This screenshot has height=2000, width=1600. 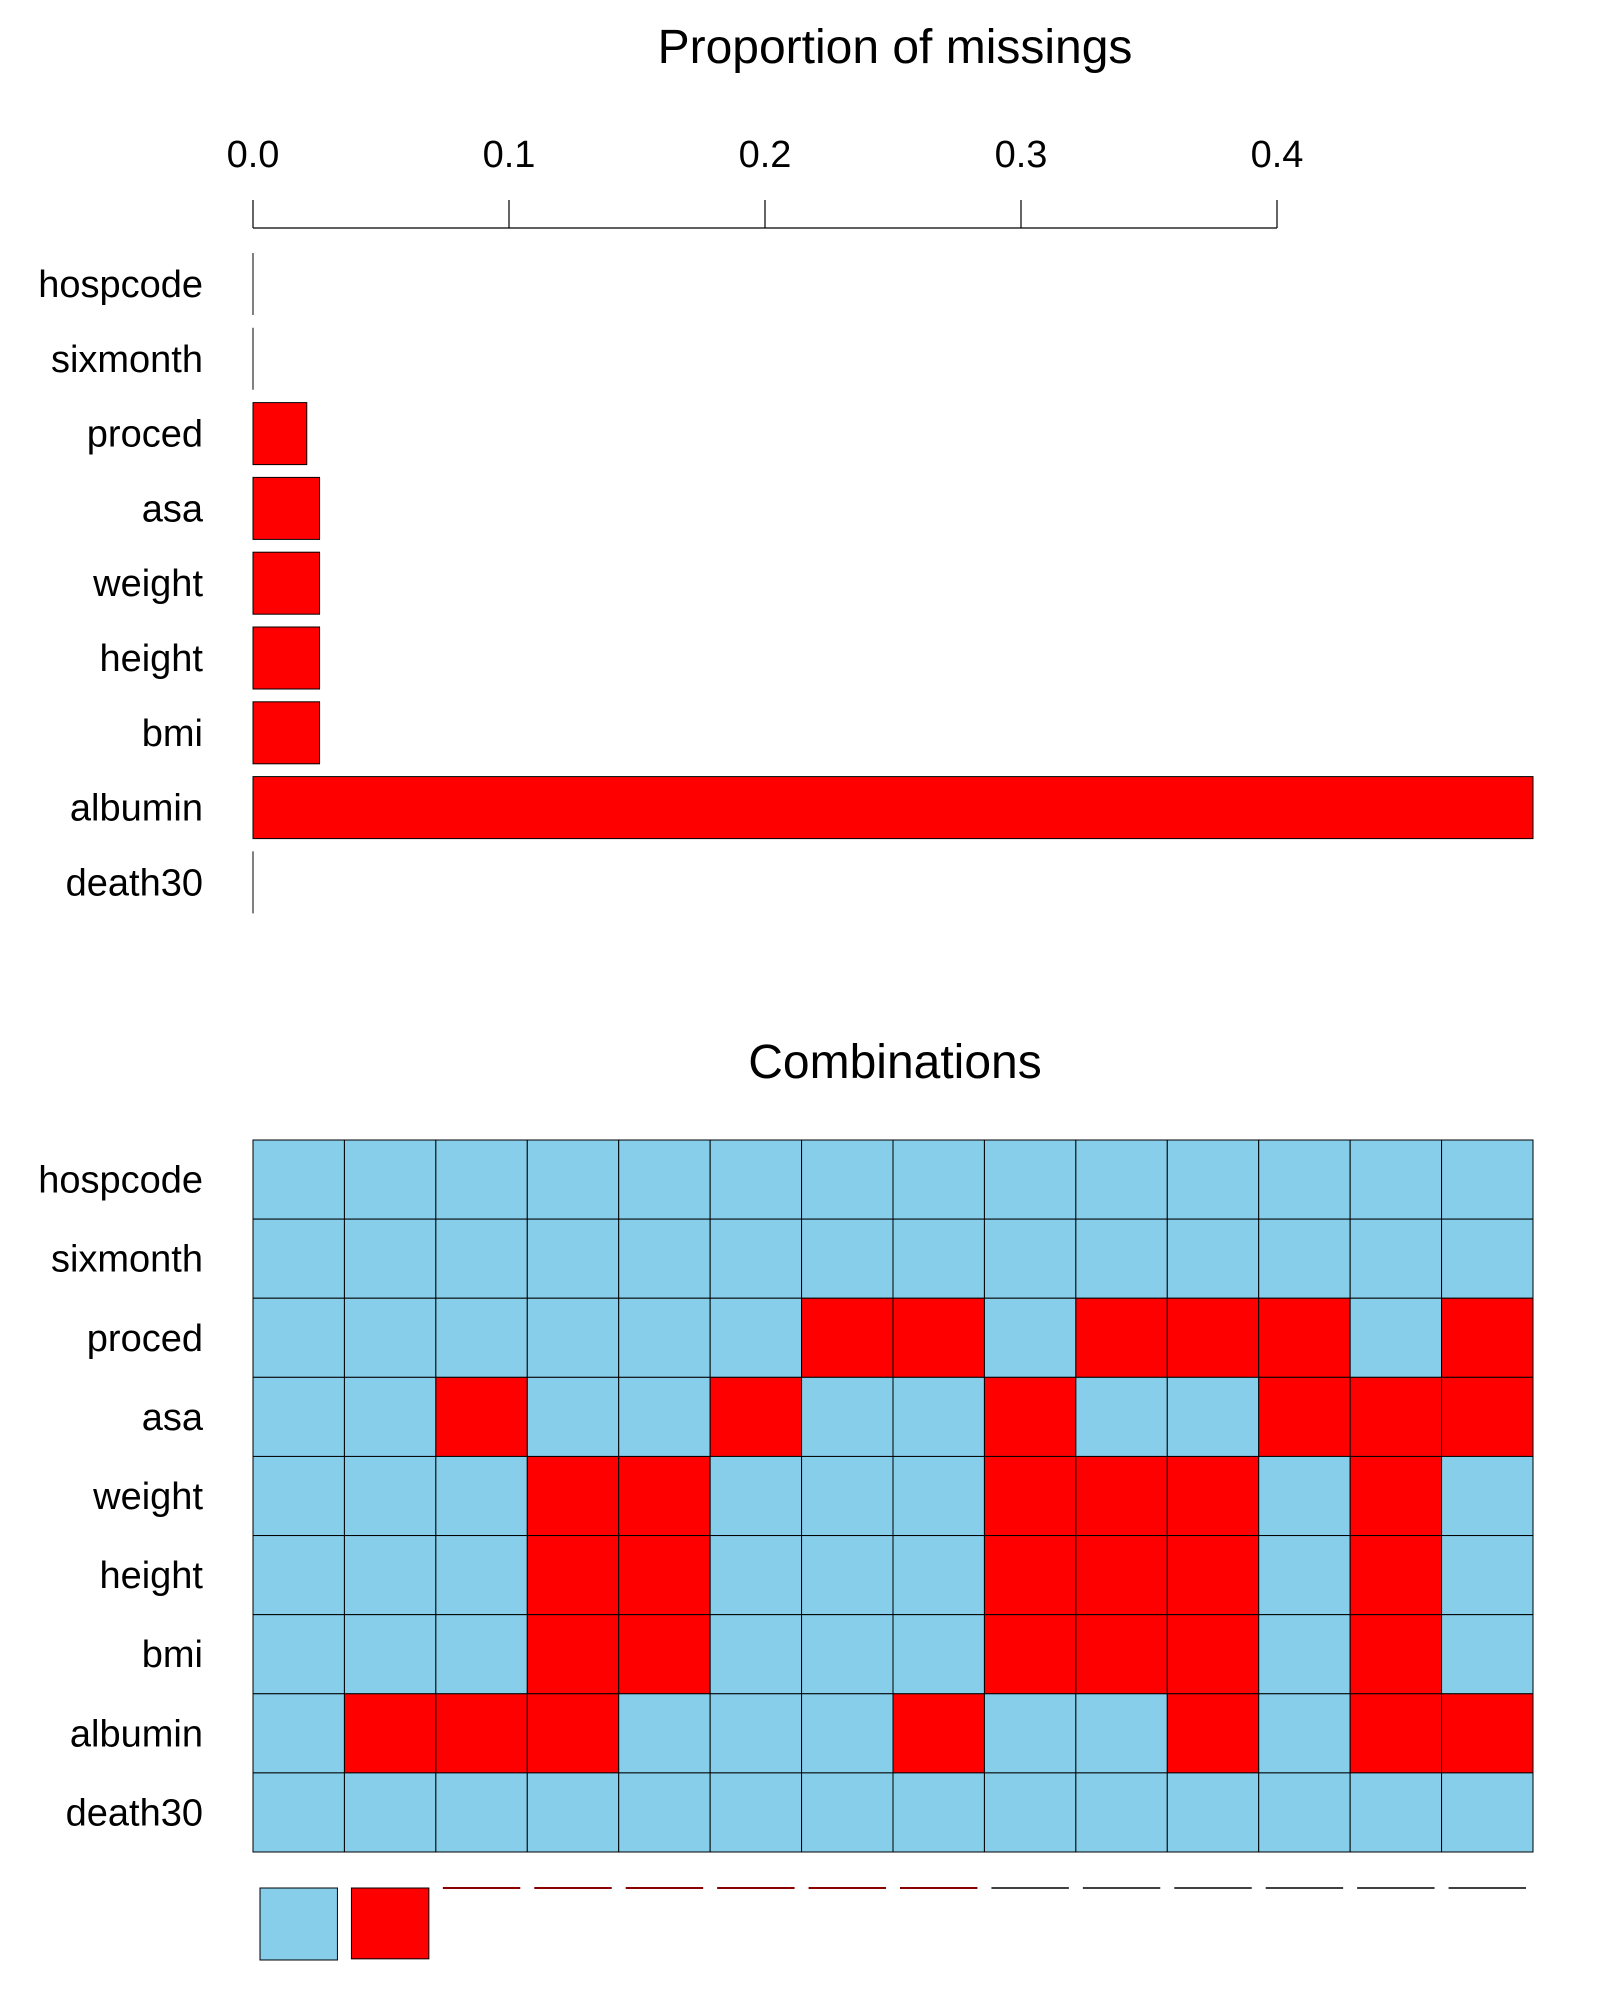 What do you see at coordinates (147, 584) in the screenshot?
I see `bar-row-label: weight` at bounding box center [147, 584].